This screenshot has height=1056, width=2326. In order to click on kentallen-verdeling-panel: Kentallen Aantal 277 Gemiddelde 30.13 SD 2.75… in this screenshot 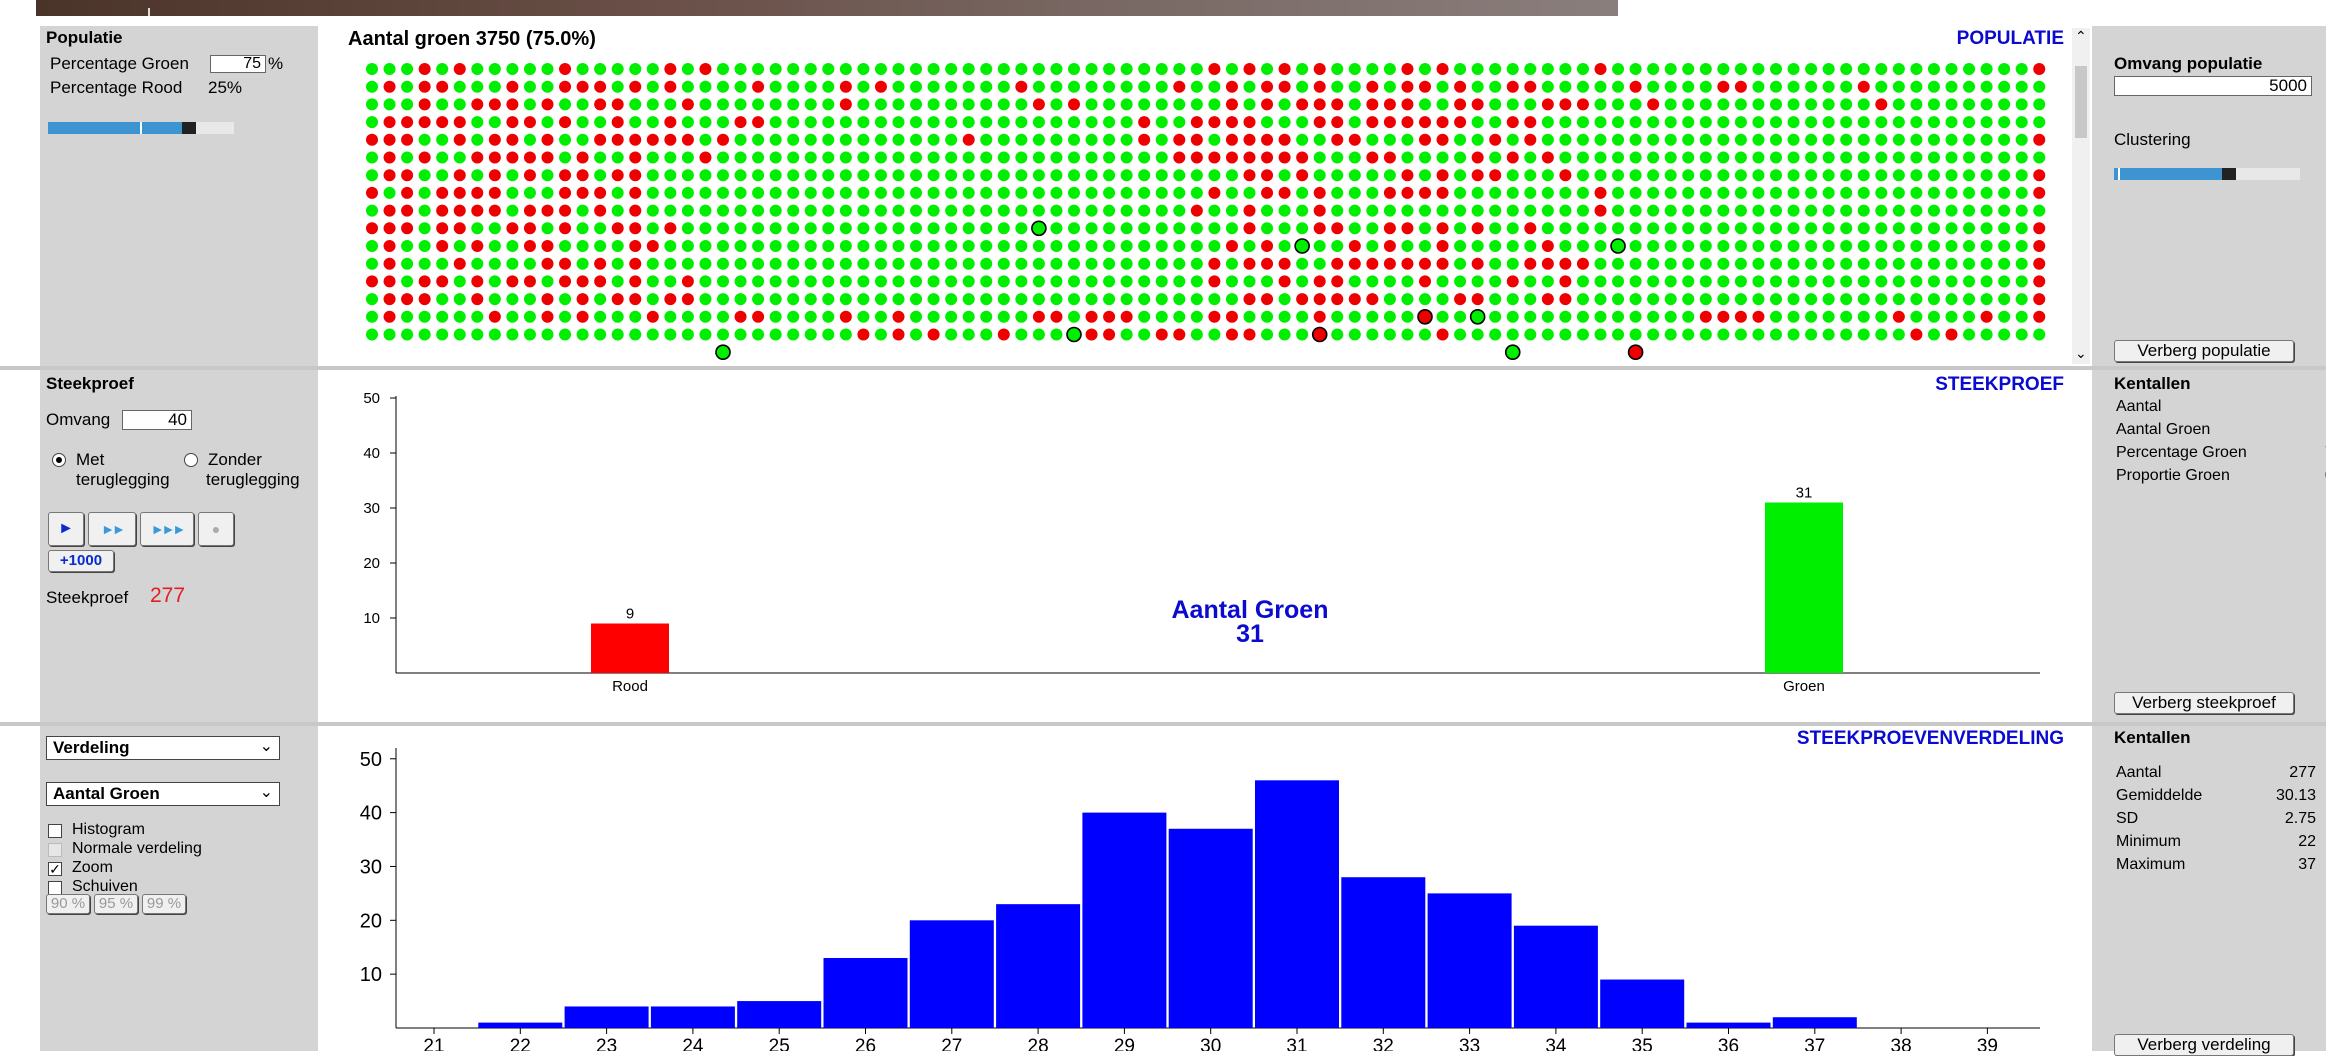, I will do `click(2209, 891)`.